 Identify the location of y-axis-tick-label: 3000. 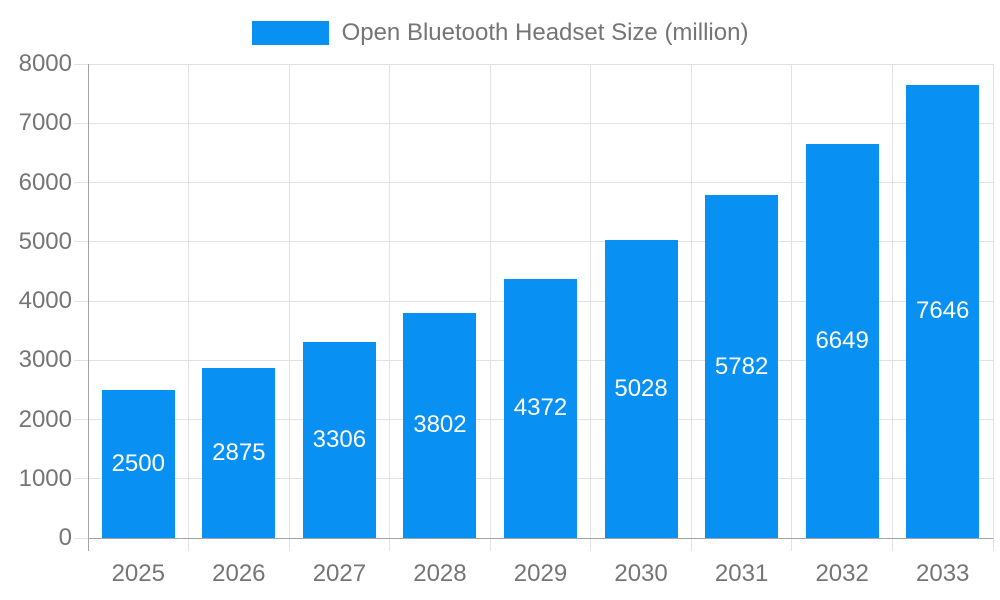
(45, 360).